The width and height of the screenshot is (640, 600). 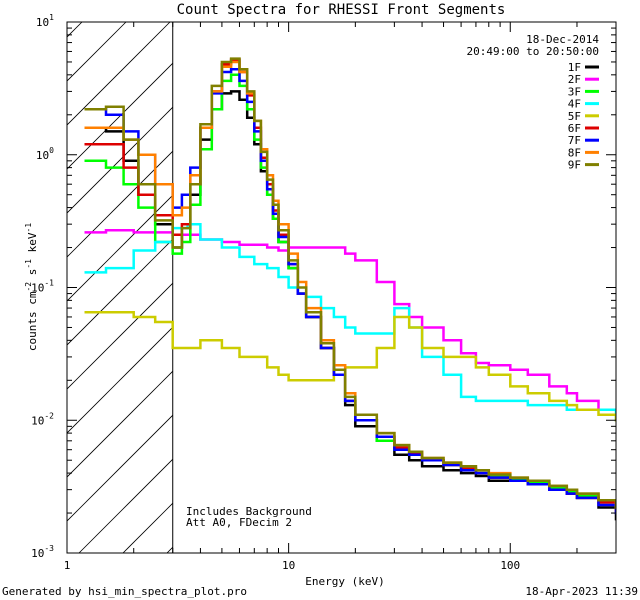 What do you see at coordinates (533, 51) in the screenshot?
I see `time-range-label: 20:49:00 to 20:50:00` at bounding box center [533, 51].